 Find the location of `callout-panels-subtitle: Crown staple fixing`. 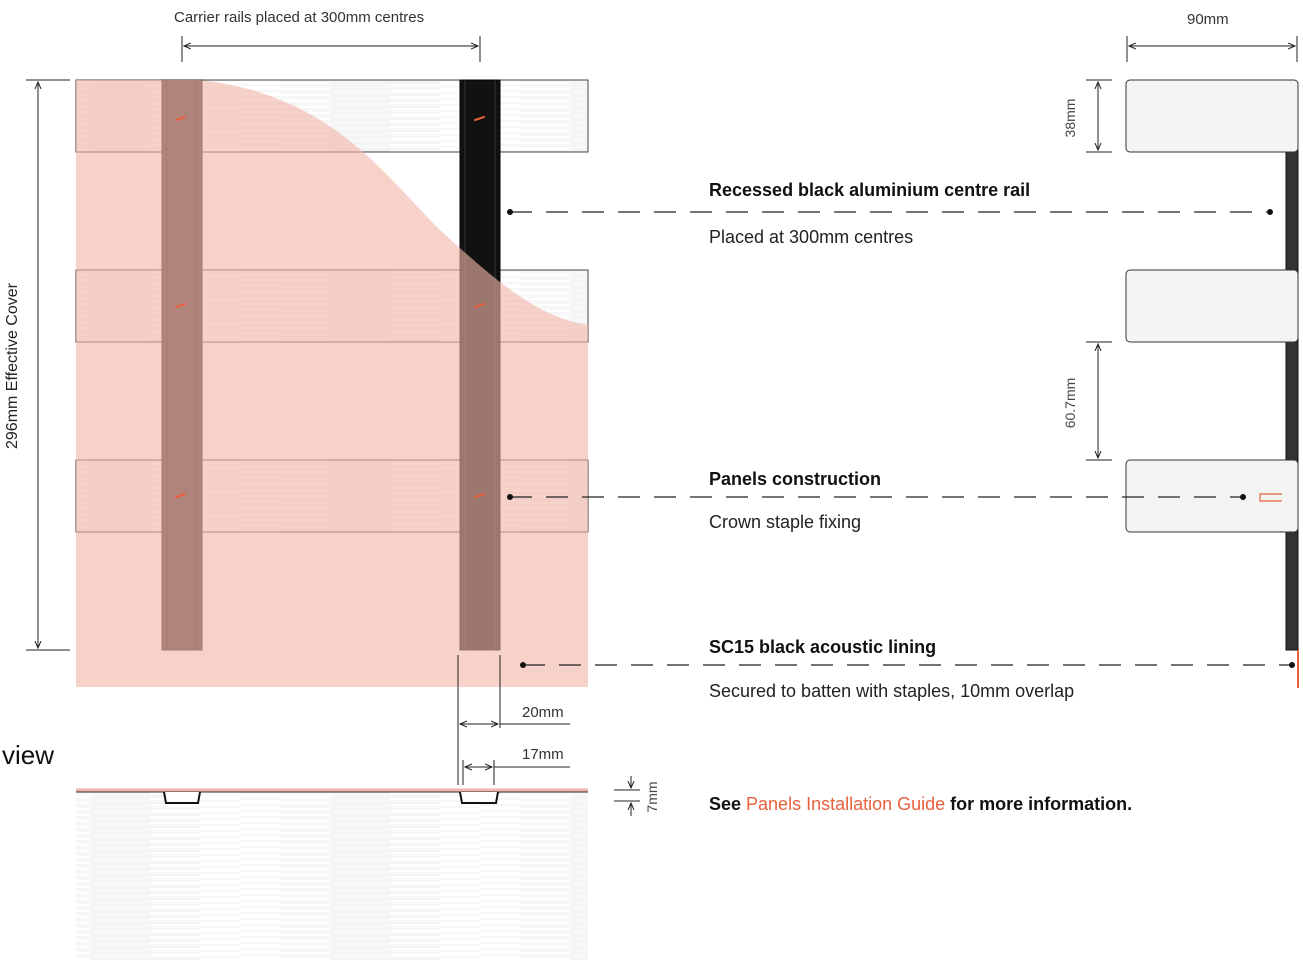

callout-panels-subtitle: Crown staple fixing is located at coordinates (785, 522).